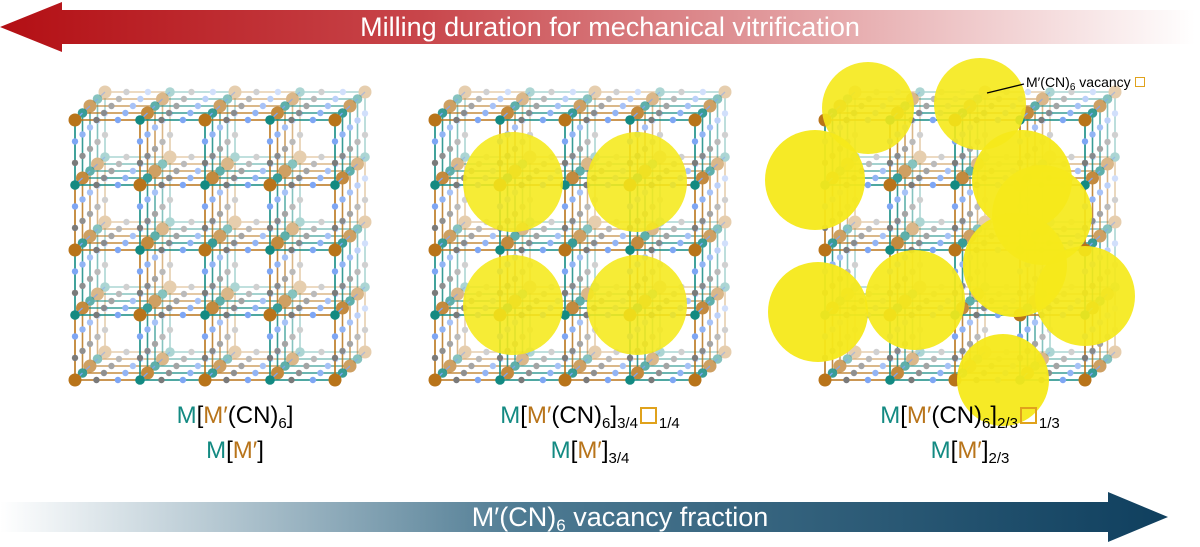 Image resolution: width=1200 pixels, height=547 pixels. I want to click on bottom-arrow-label: M′(CN)6 vacancy fraction, so click(620, 518).